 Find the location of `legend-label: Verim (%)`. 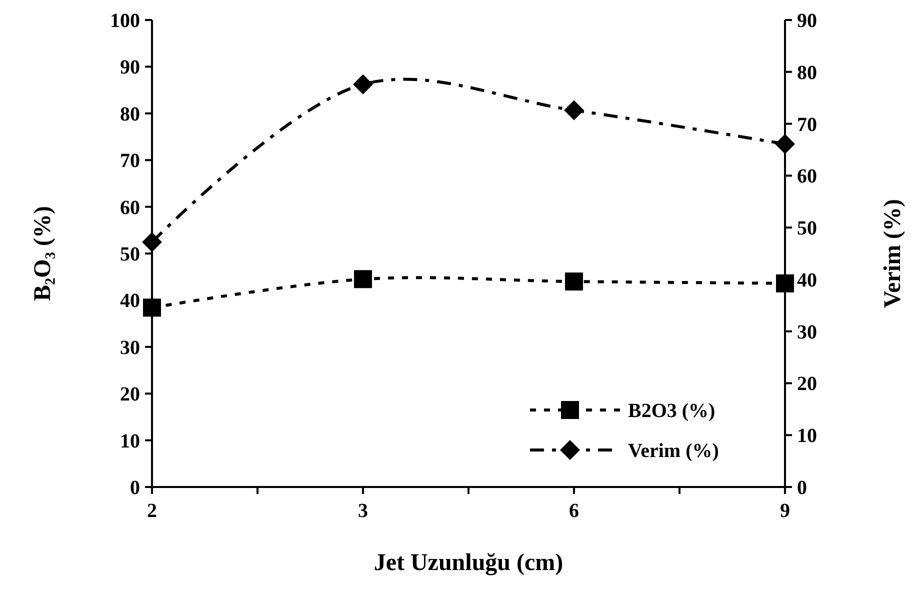

legend-label: Verim (%) is located at coordinates (673, 451).